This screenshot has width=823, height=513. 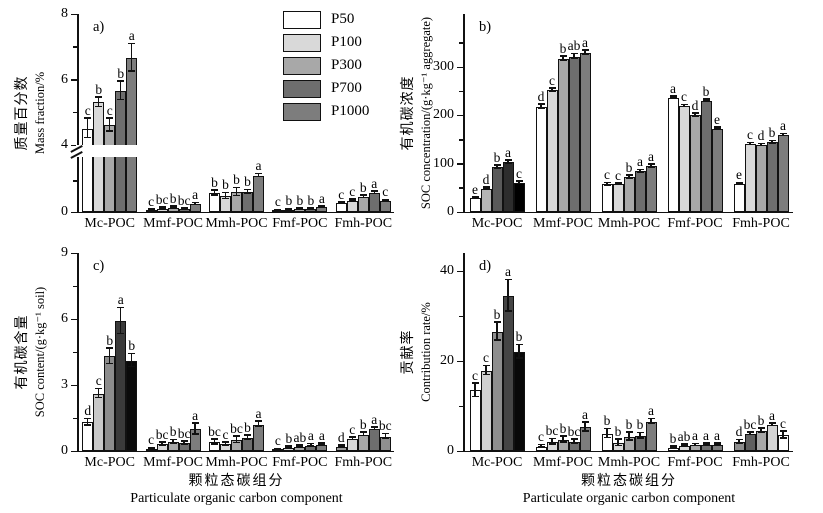 What do you see at coordinates (99, 27) in the screenshot?
I see `panel-tag: a)` at bounding box center [99, 27].